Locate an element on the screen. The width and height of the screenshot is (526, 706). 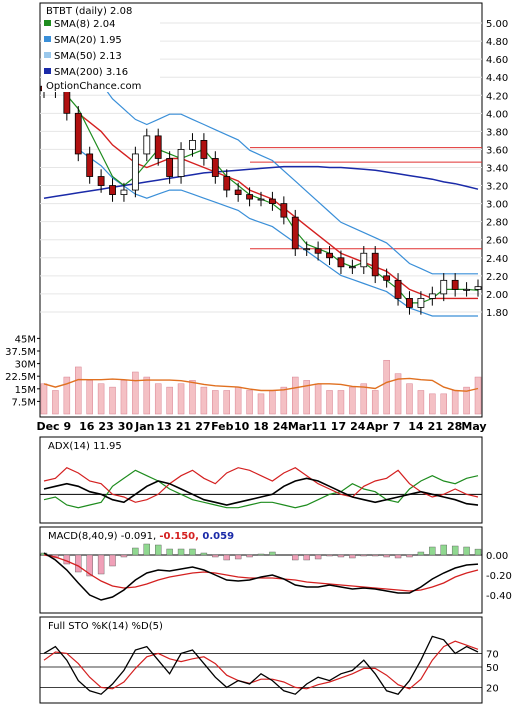
macd-line is located at coordinates (261, 576).